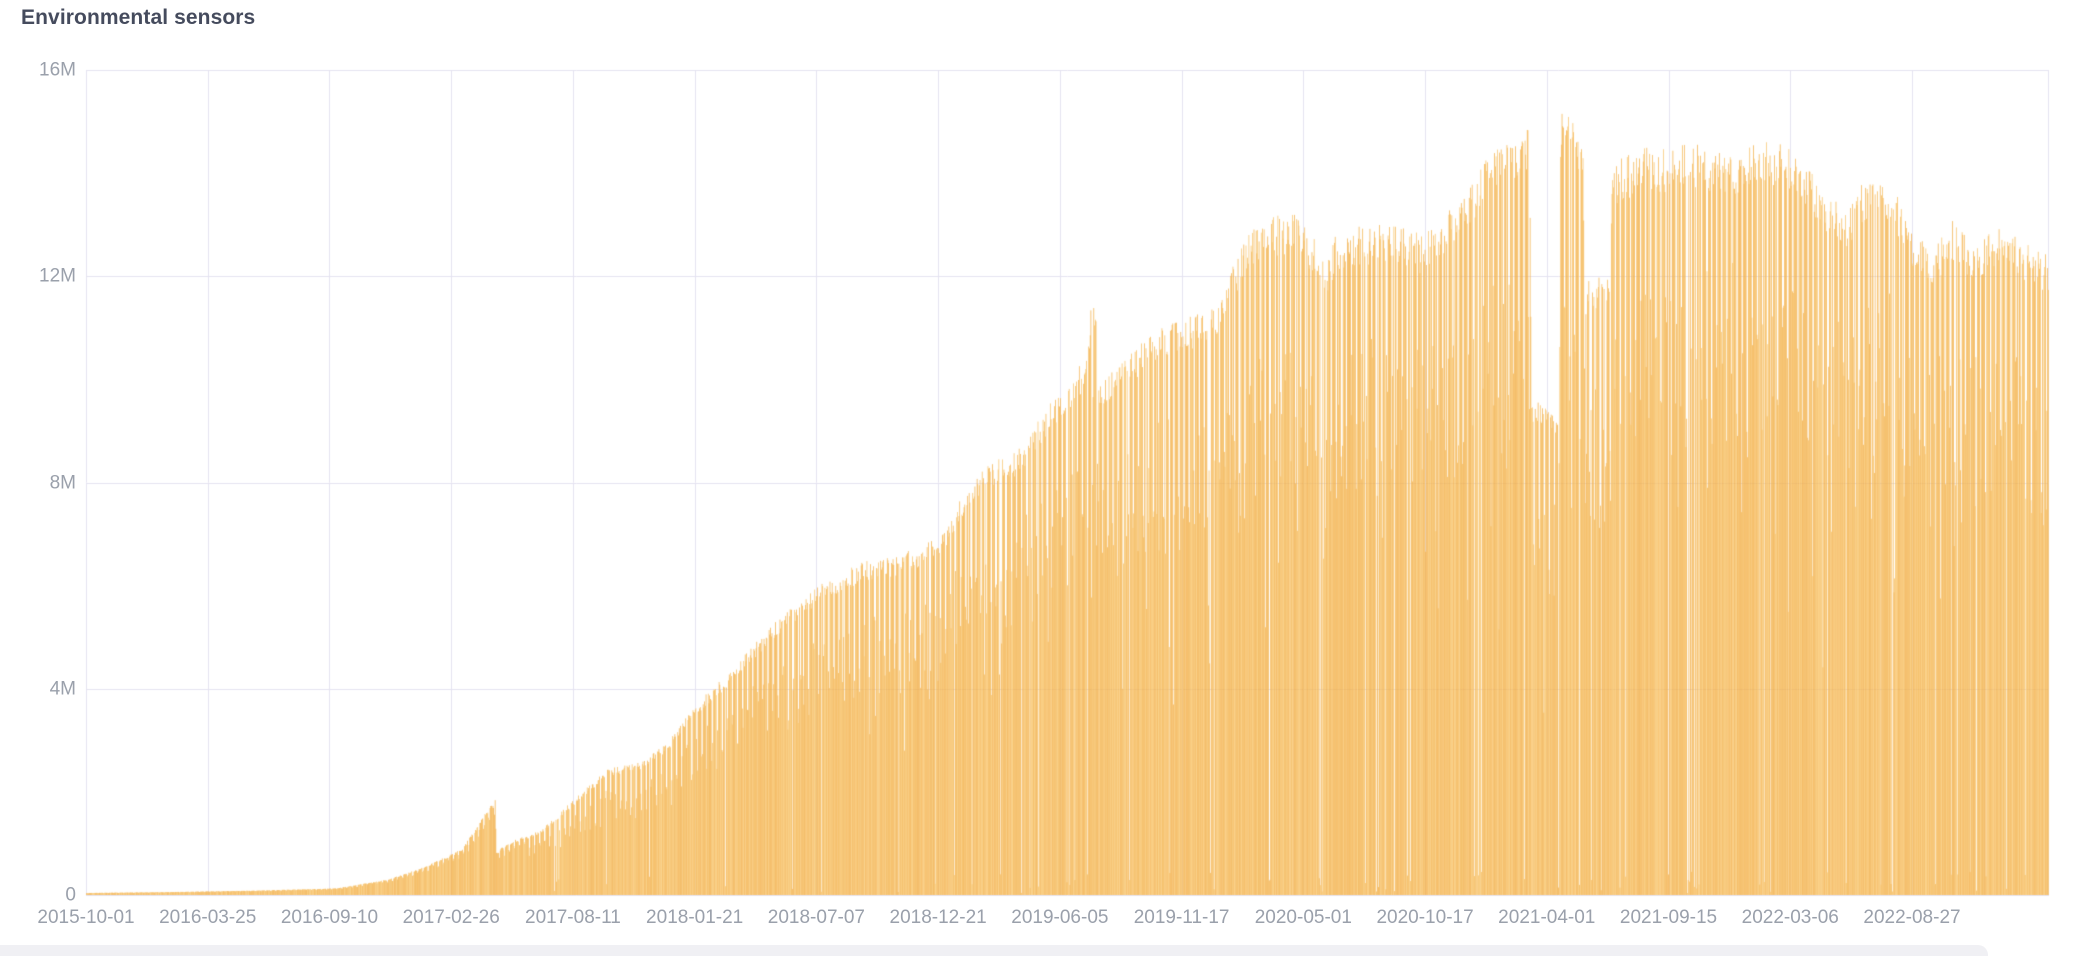  What do you see at coordinates (573, 917) in the screenshot?
I see `x-tick-label: 2017-08-11` at bounding box center [573, 917].